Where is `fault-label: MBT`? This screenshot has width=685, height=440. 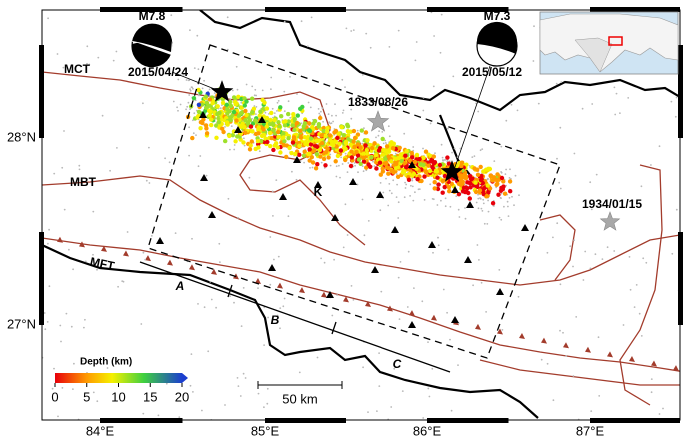 fault-label: MBT is located at coordinates (83, 182).